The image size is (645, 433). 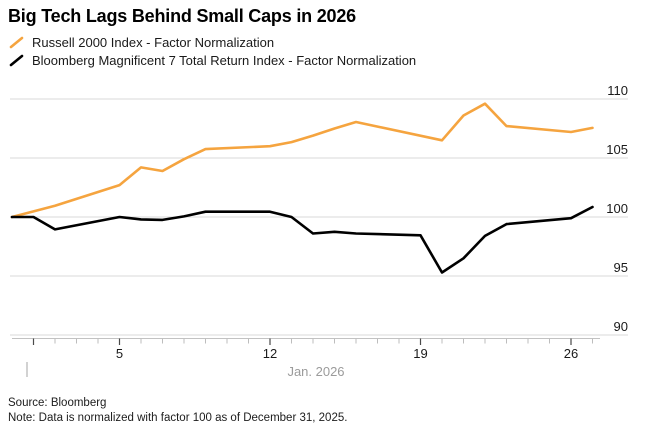 I want to click on russell-line-marker-icon, so click(x=16, y=42).